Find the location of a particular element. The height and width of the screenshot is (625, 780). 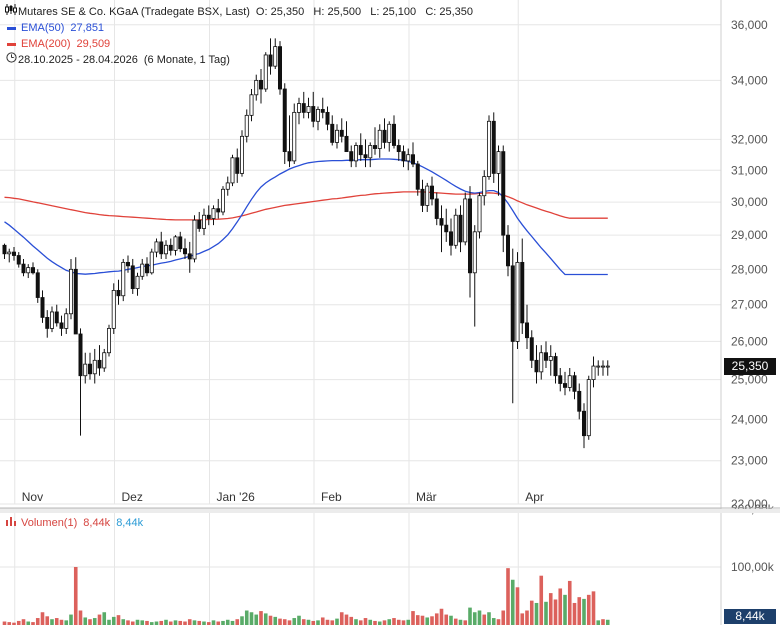

period-note: (6 Monate, 1 Tag) is located at coordinates (186, 60).